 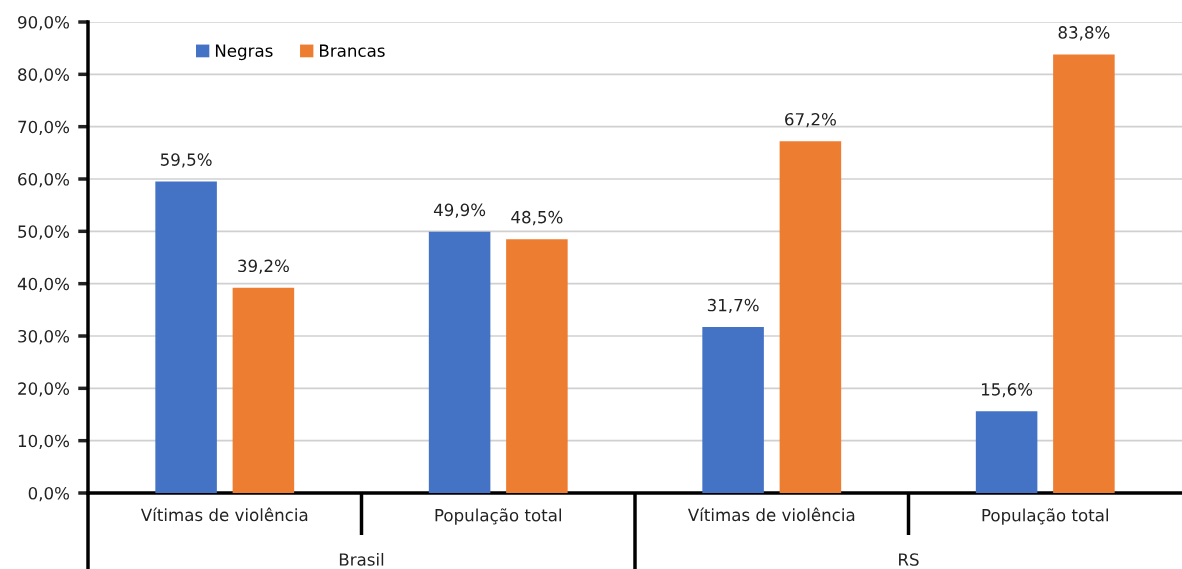 What do you see at coordinates (44, 180) in the screenshot?
I see `y-tick-label: 60,0%` at bounding box center [44, 180].